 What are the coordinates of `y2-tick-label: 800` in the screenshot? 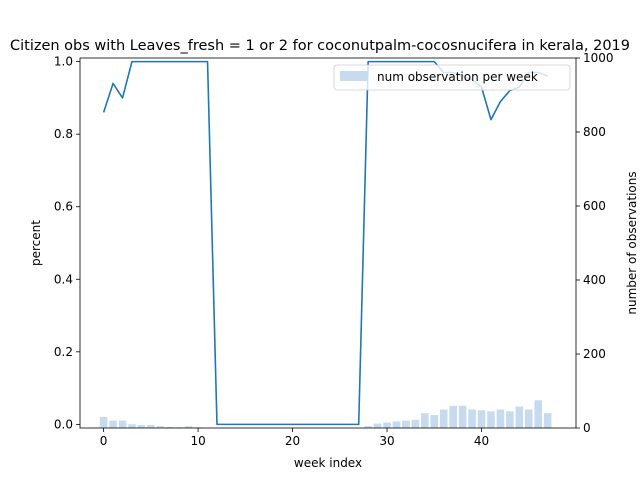 It's located at (594, 132).